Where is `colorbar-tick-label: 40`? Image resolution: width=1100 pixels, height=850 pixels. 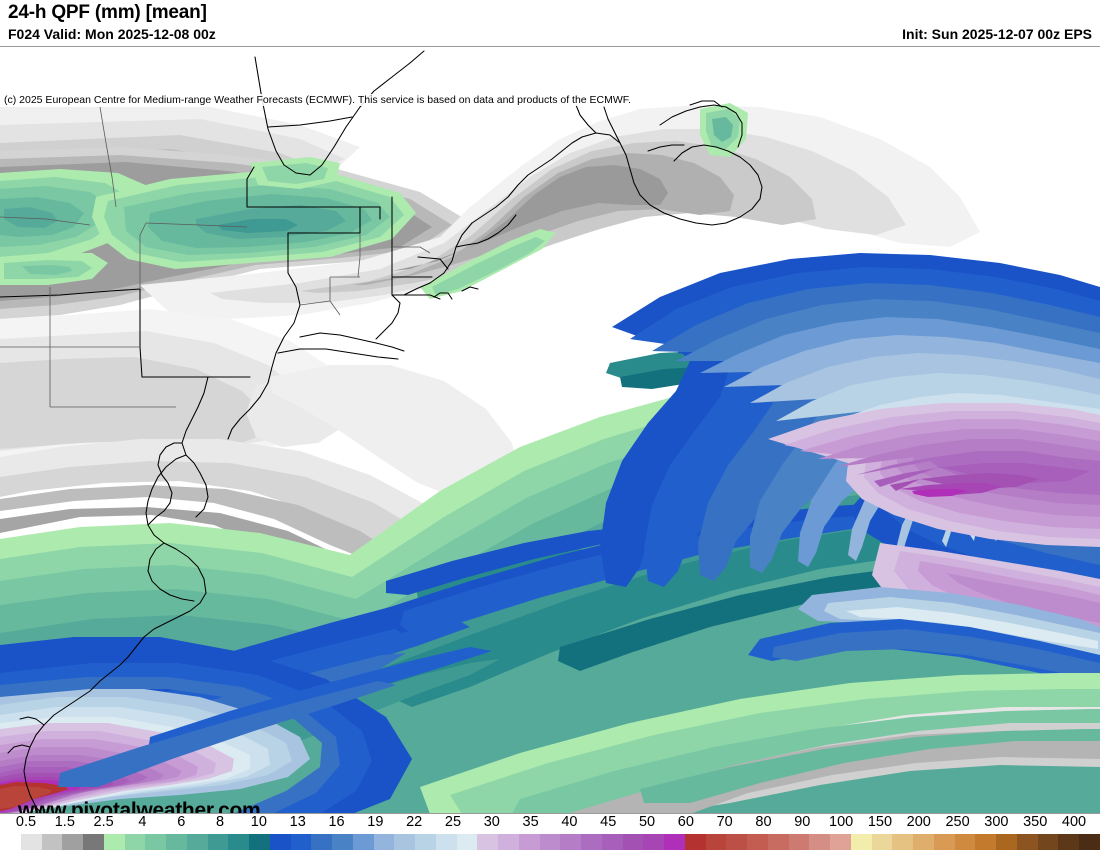
colorbar-tick-label: 40 is located at coordinates (569, 822).